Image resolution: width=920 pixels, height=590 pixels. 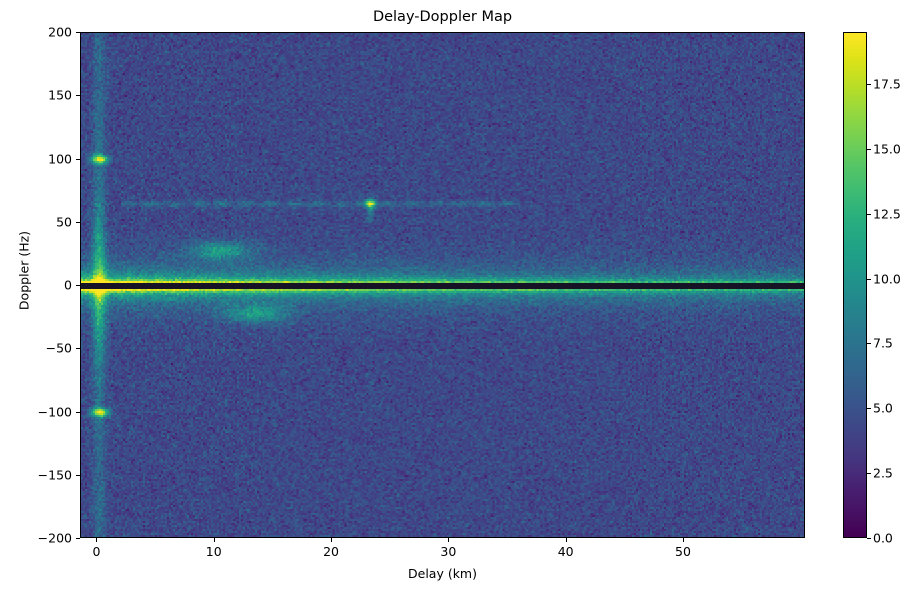 What do you see at coordinates (64, 222) in the screenshot?
I see `y-tick-label: 50` at bounding box center [64, 222].